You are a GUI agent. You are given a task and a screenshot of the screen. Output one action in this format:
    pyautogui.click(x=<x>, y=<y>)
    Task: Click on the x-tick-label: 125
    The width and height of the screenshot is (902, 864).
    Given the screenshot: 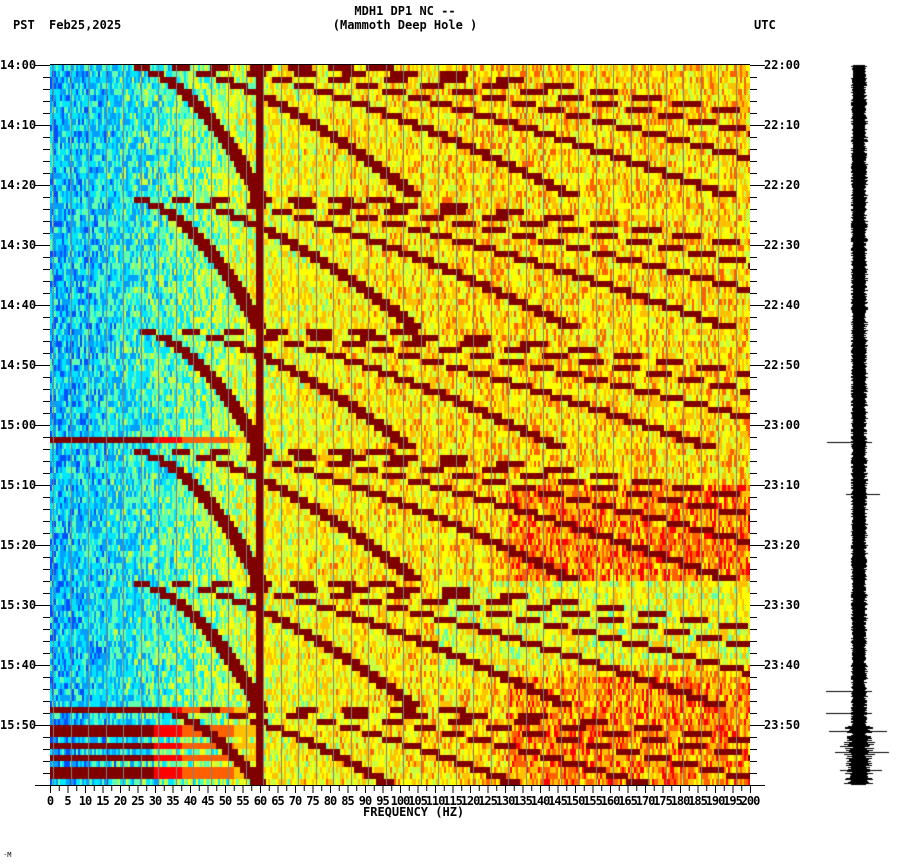 What is the action you would take?
    pyautogui.click(x=488, y=801)
    